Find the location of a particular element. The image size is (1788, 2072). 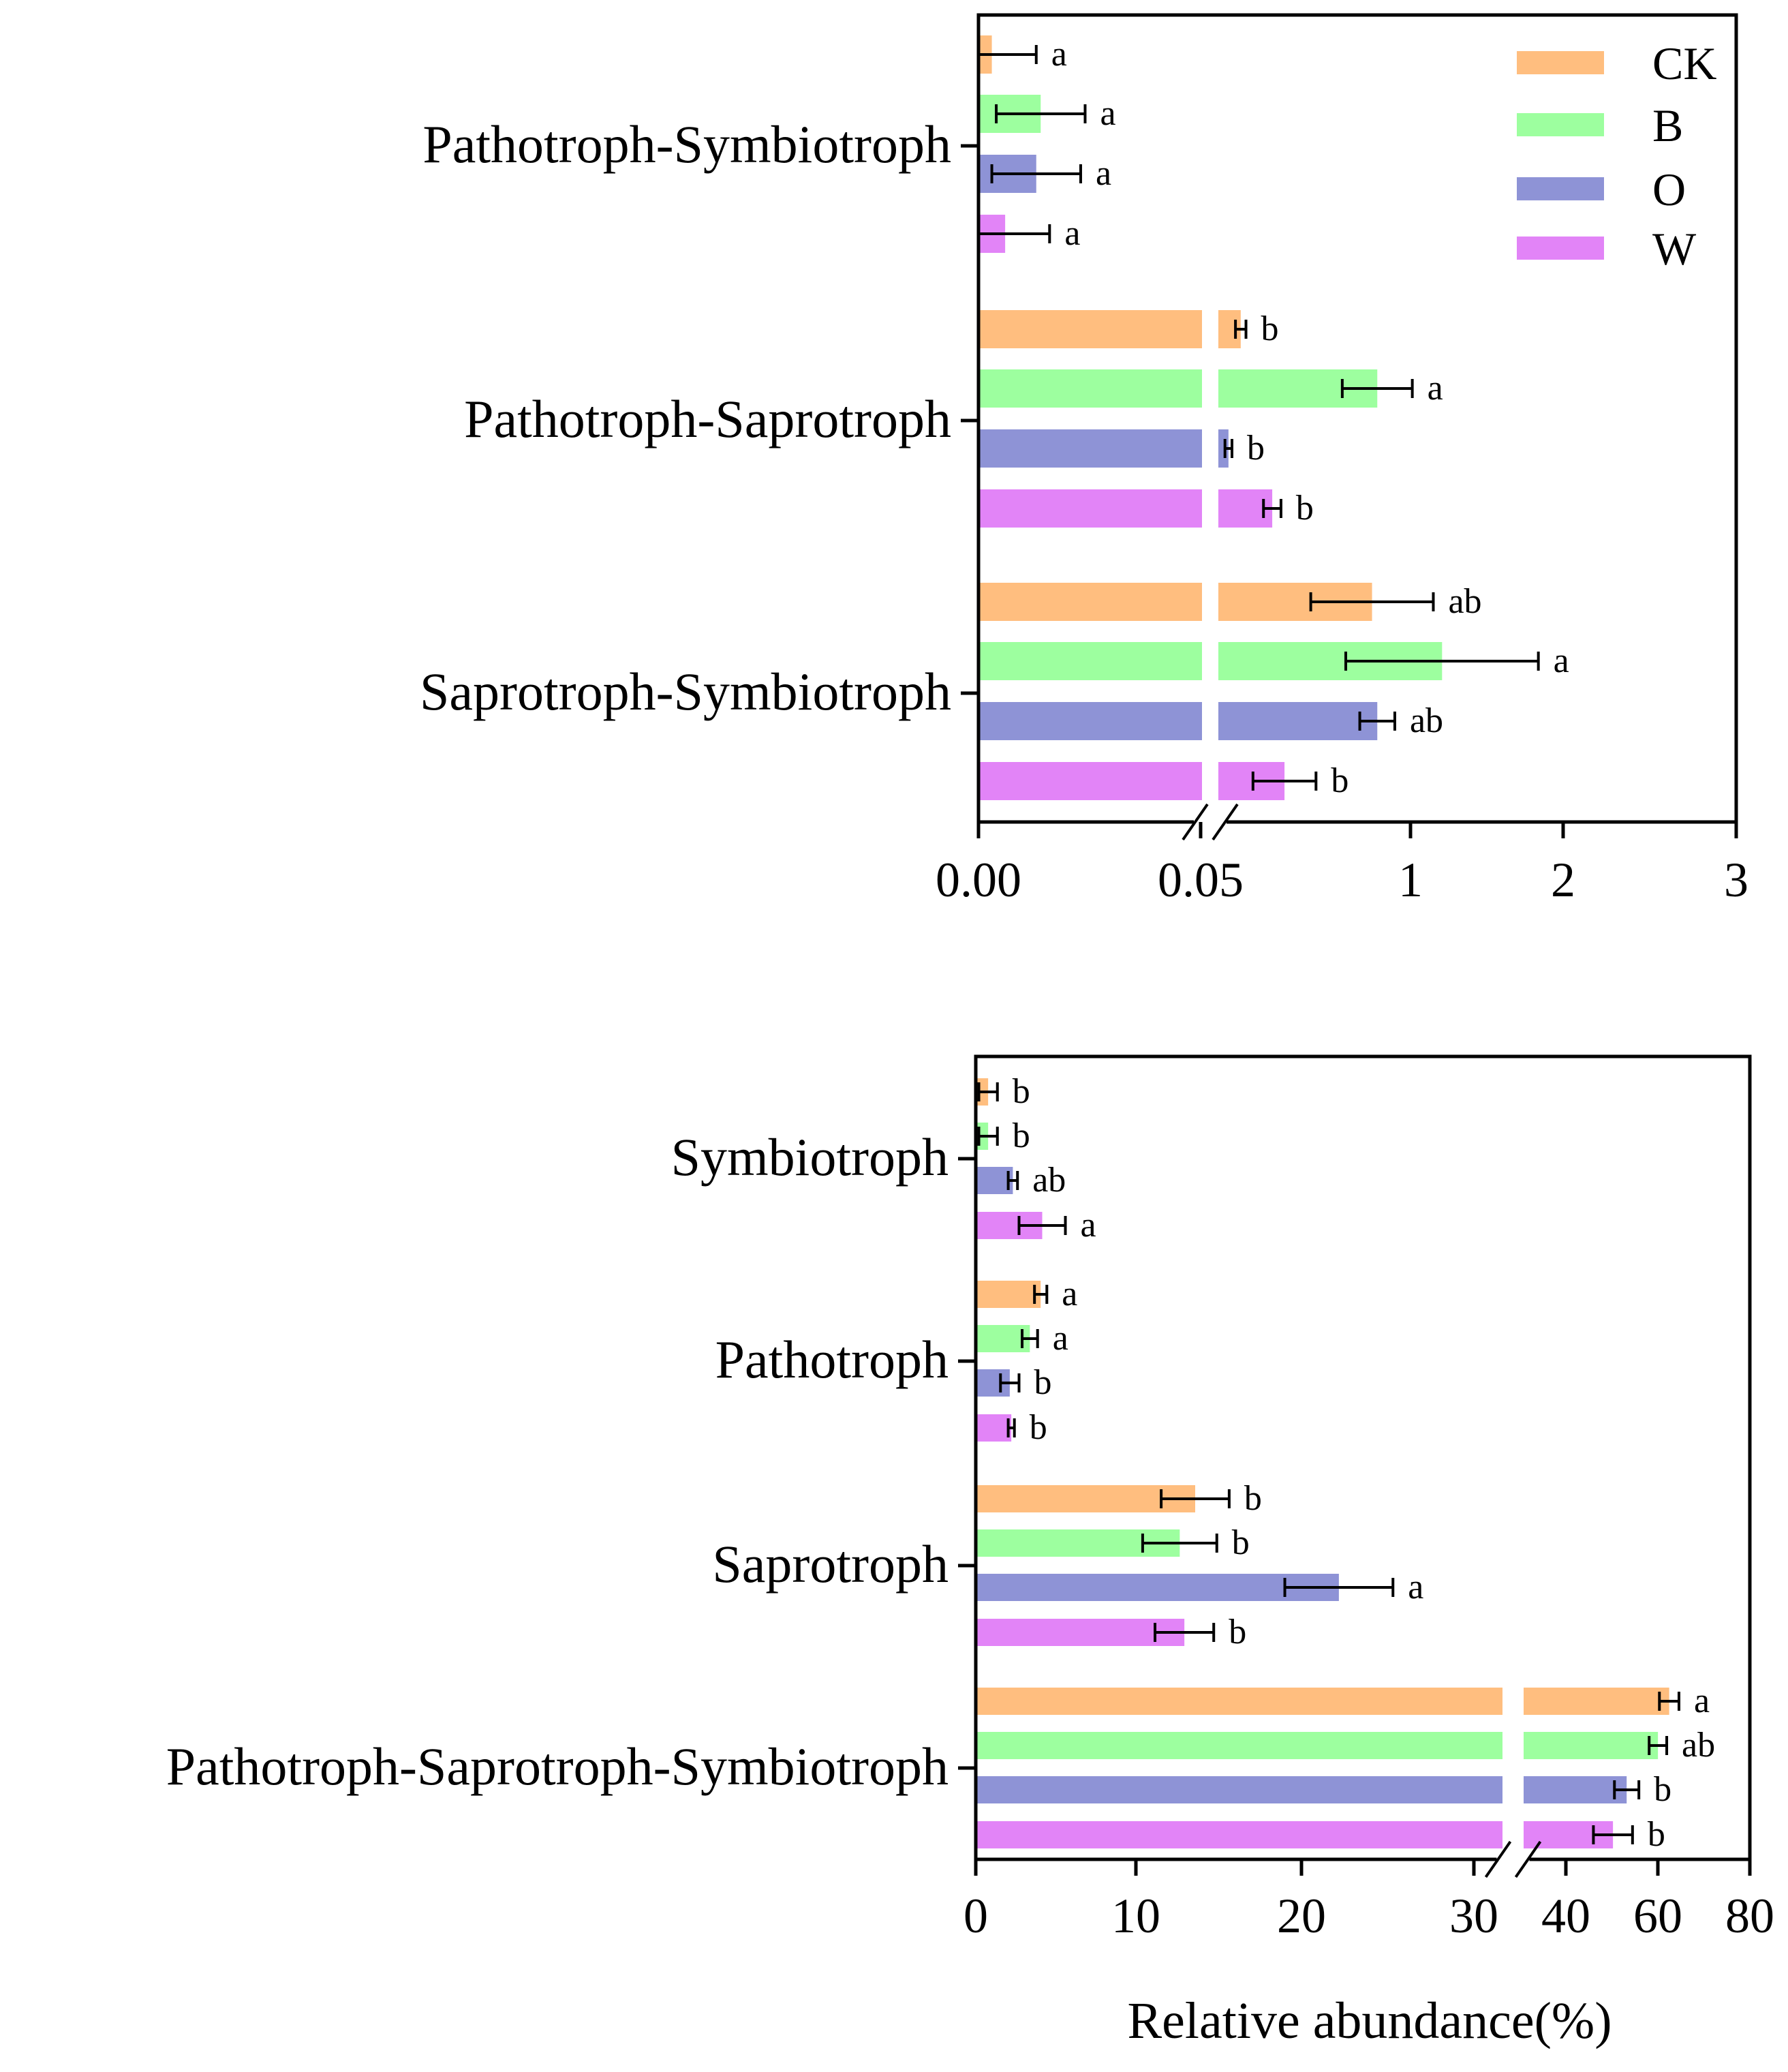

x-tick-label: 2 is located at coordinates (1563, 880).